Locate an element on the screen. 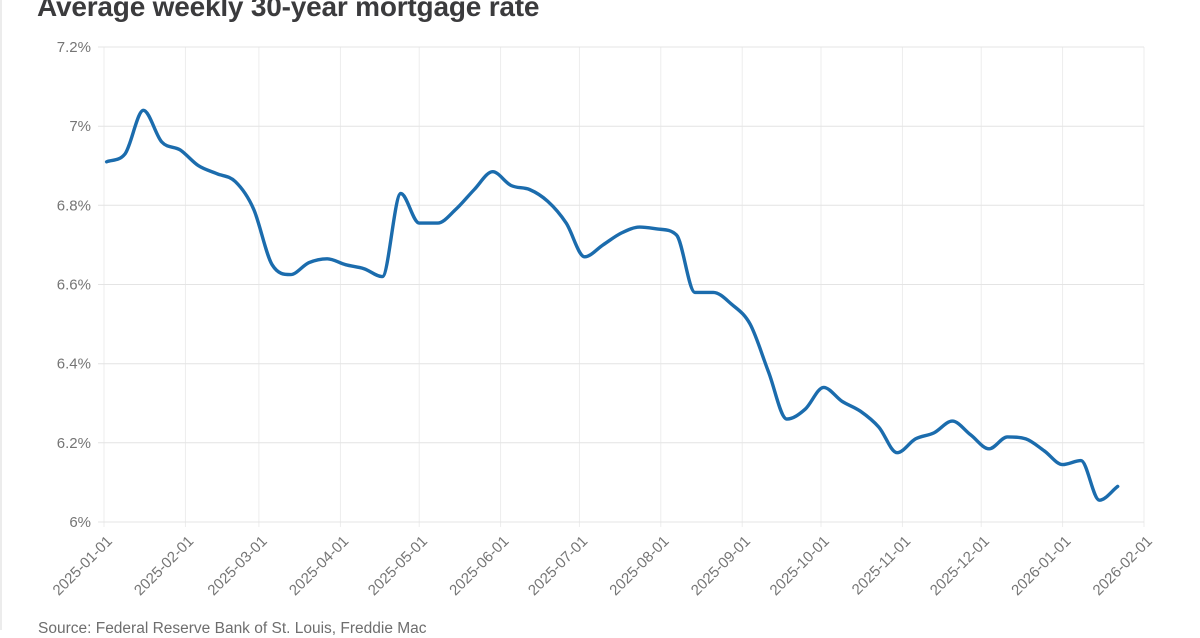  x-tick-label: 2025-05-01 is located at coordinates (398, 566).